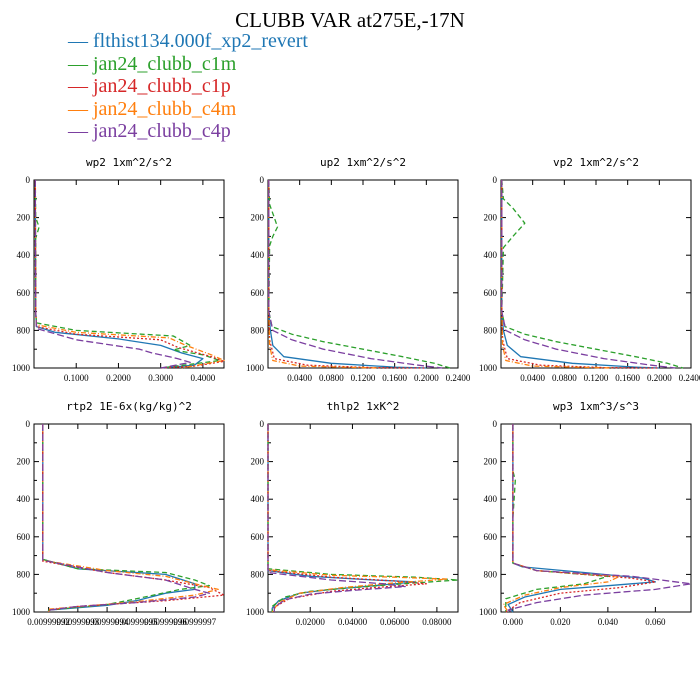  I want to click on panel-title: thlp2 1xK^2, so click(363, 406).